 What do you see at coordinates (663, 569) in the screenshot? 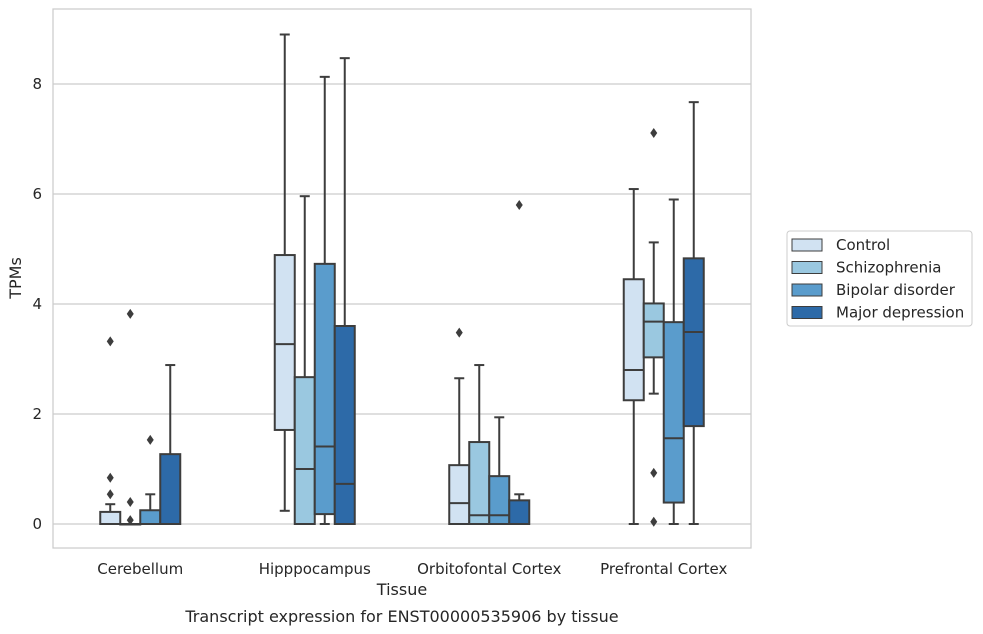
I see `x-tick-label: Prefrontal Cortex` at bounding box center [663, 569].